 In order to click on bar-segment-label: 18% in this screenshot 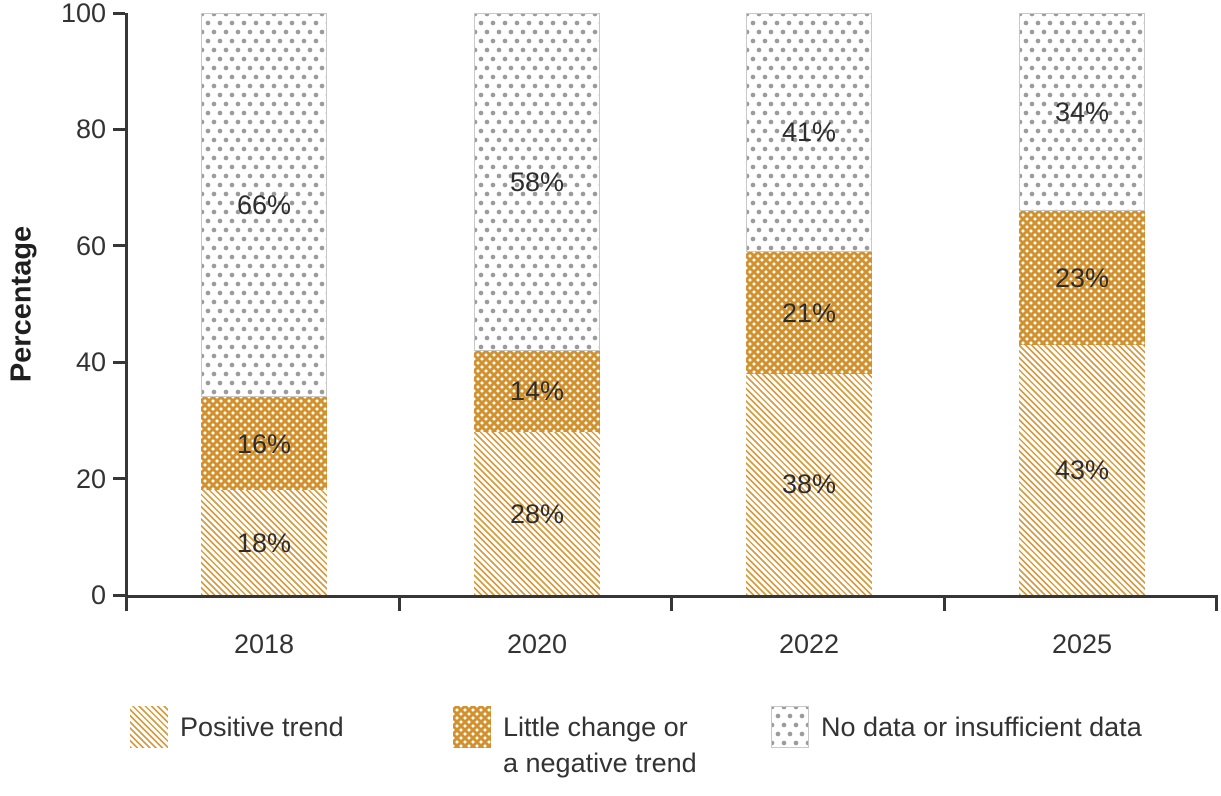, I will do `click(264, 543)`.